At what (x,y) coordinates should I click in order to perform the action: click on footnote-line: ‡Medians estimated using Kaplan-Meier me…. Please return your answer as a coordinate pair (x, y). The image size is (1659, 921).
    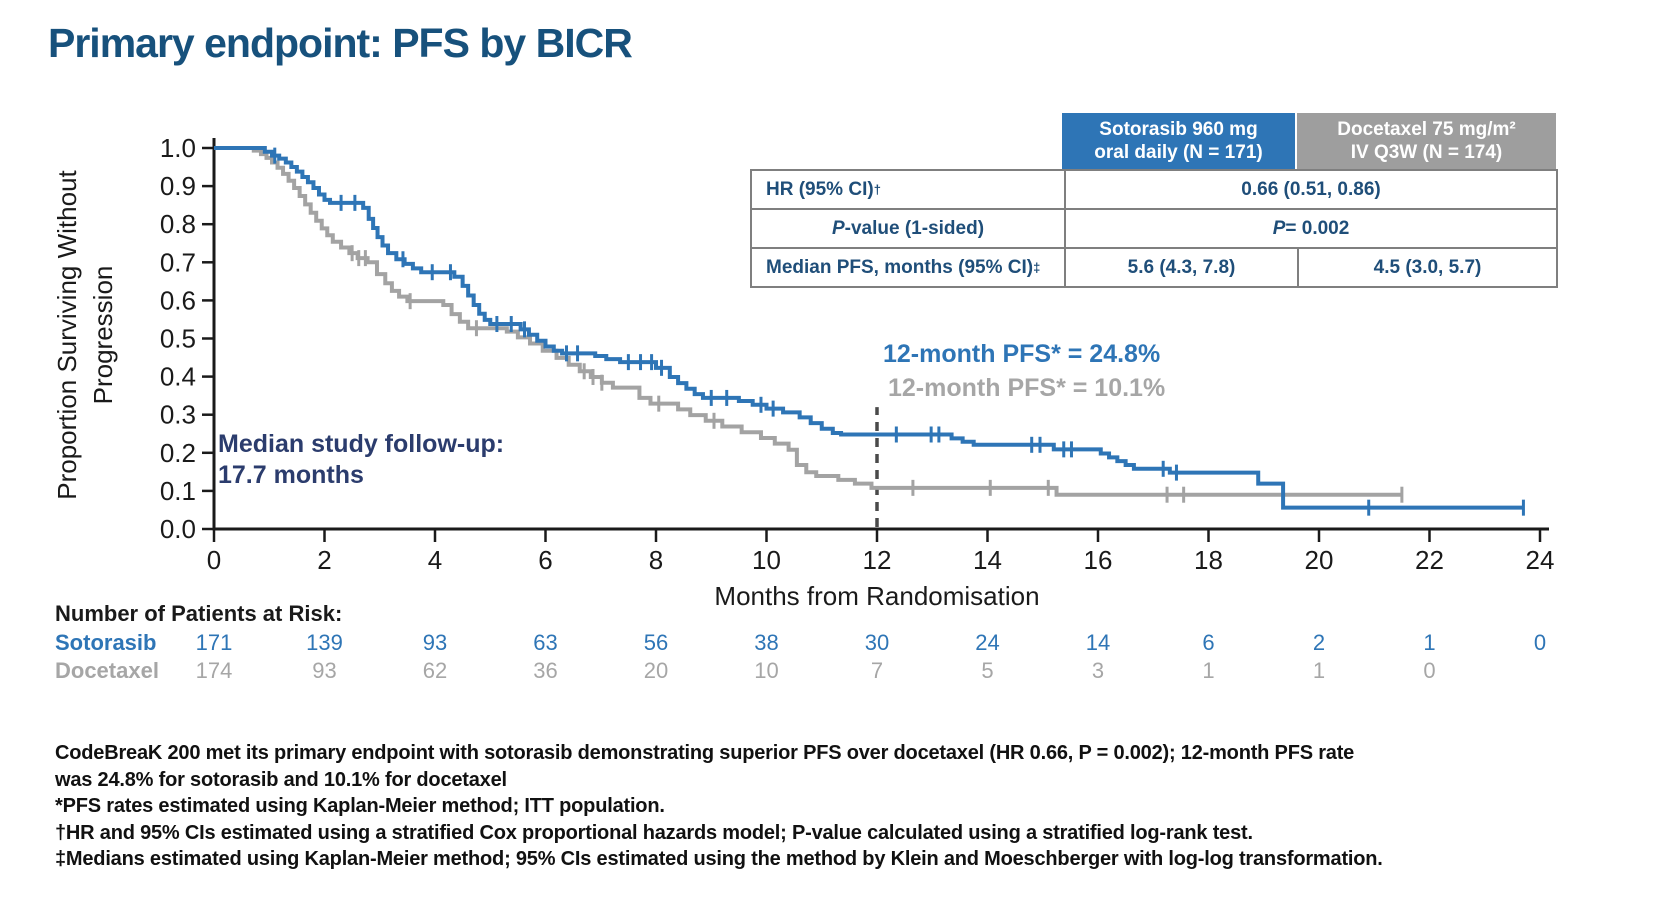
    Looking at the image, I should click on (719, 859).